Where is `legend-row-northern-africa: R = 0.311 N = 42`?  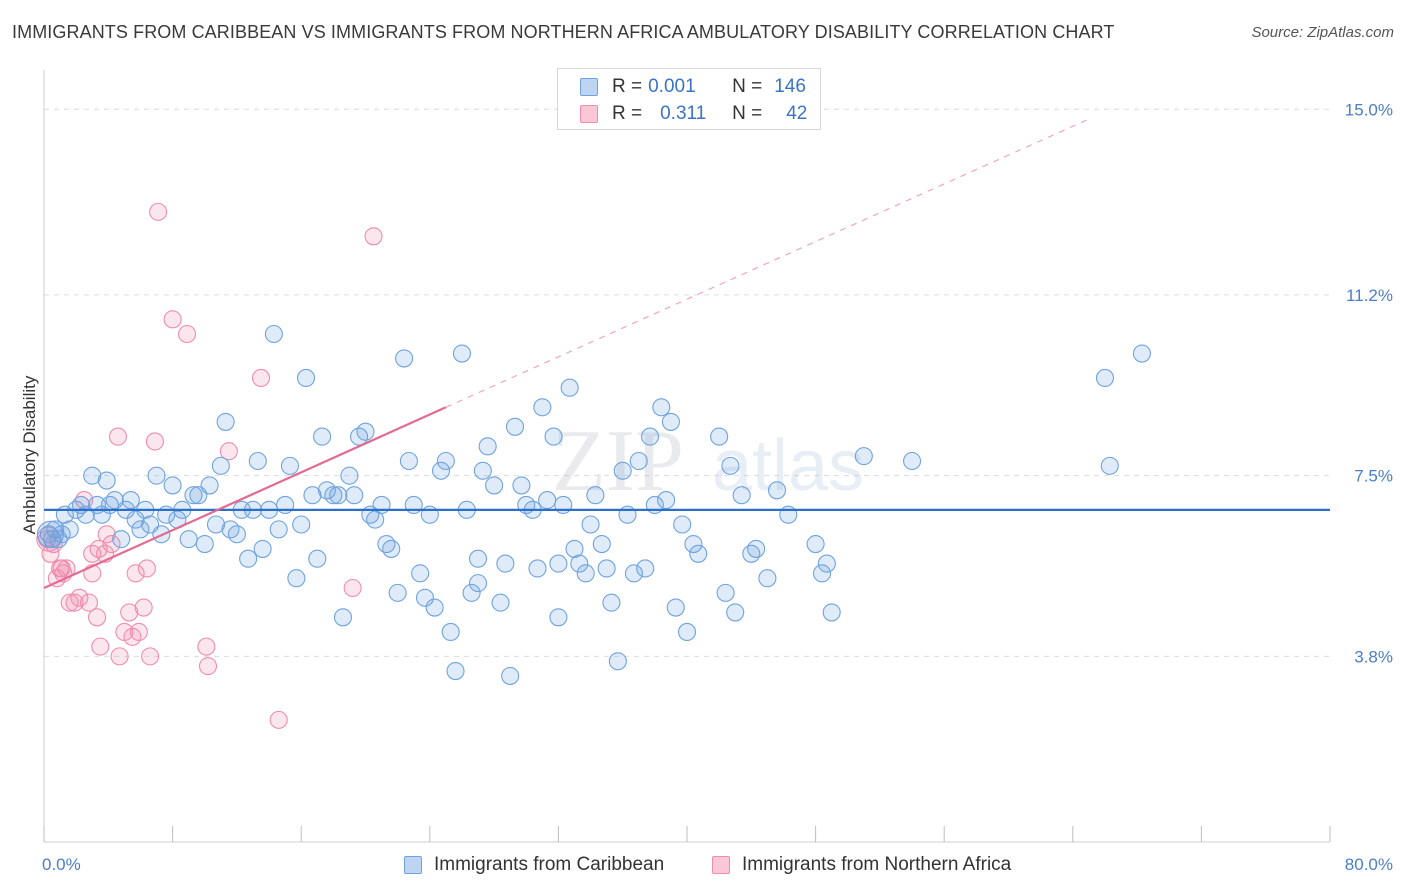 legend-row-northern-africa: R = 0.311 N = 42 is located at coordinates (693, 114).